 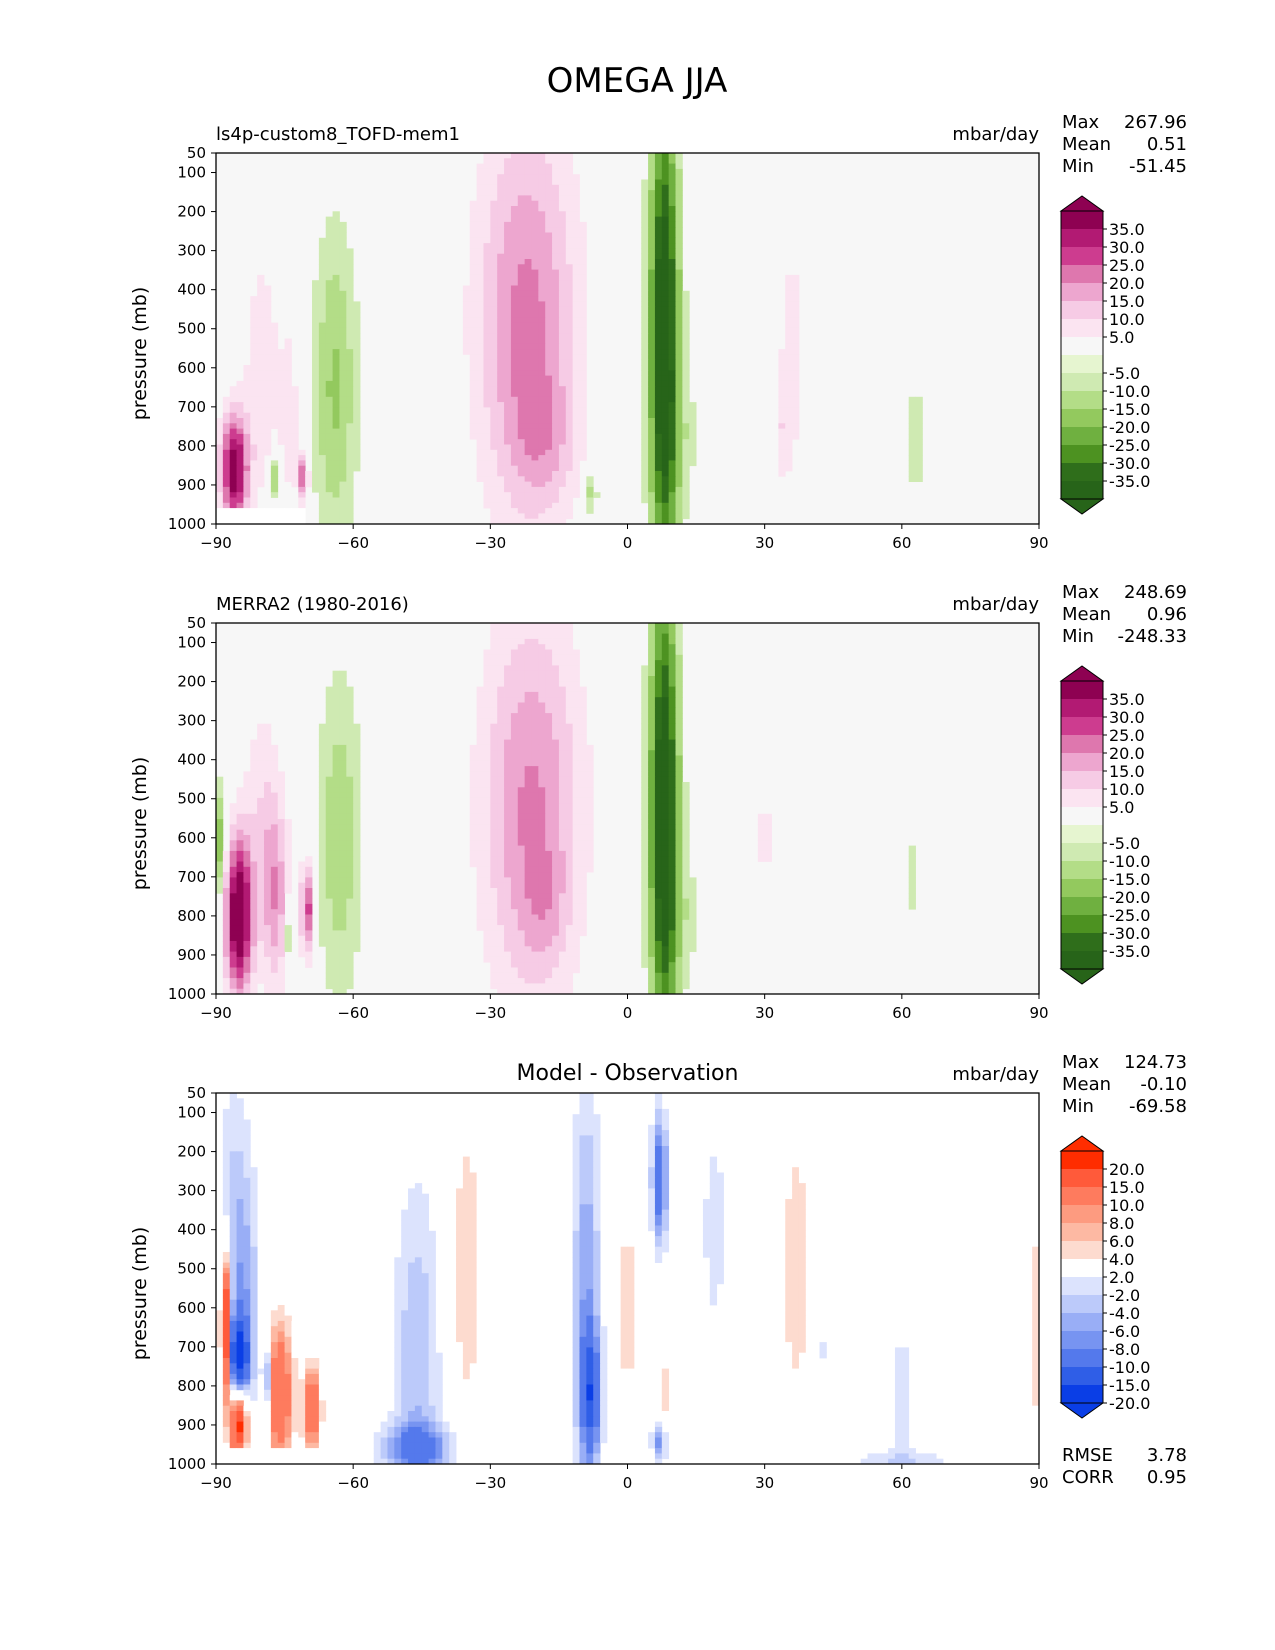 I want to click on colorbar-label: -5.0, so click(x=1124, y=373).